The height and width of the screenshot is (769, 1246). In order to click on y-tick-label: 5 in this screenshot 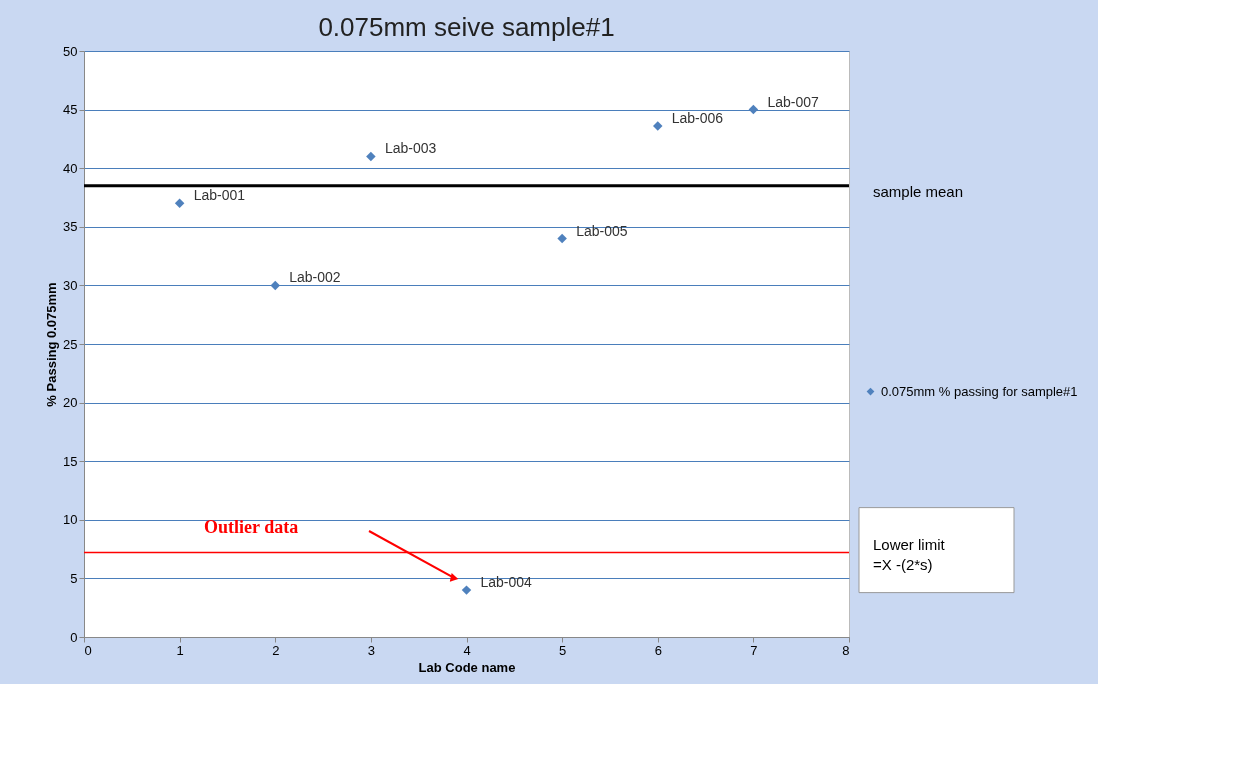, I will do `click(74, 578)`.